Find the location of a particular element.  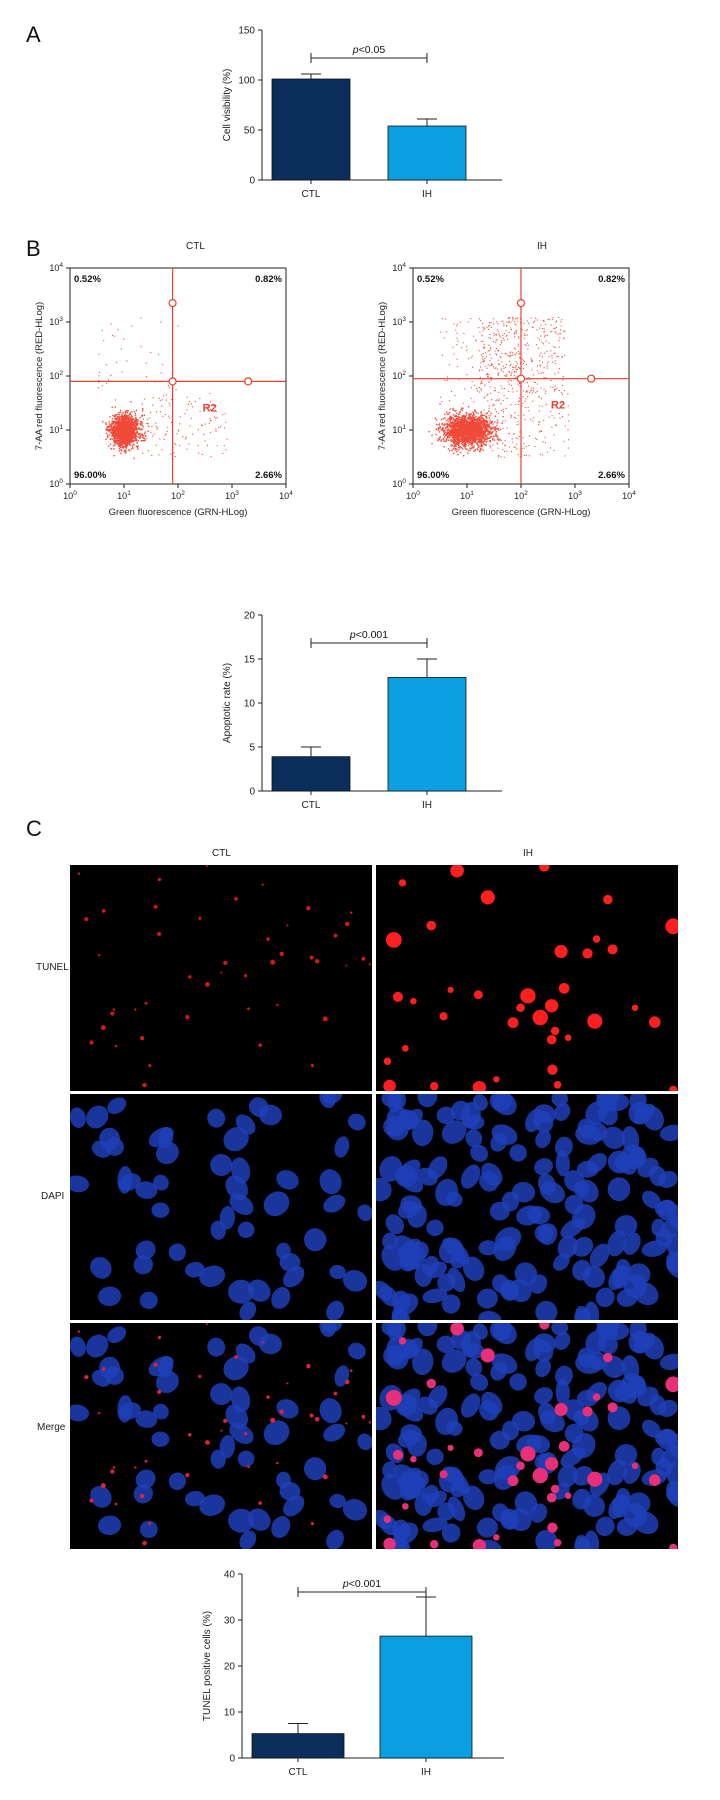

flow-plot-frame is located at coordinates (178, 376).